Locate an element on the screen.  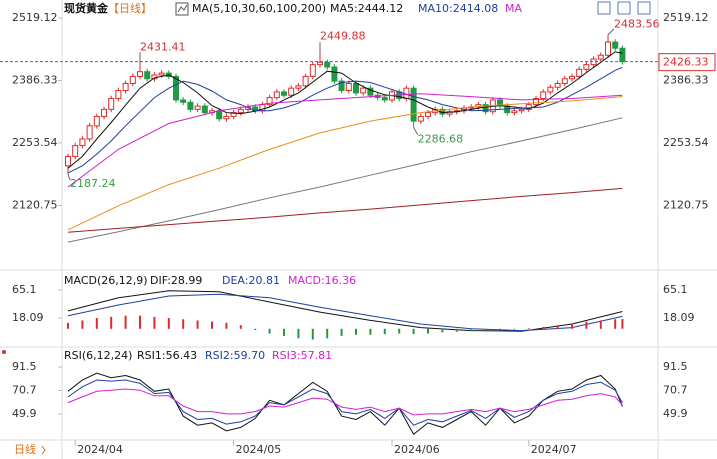
legend-entry: MACD:16.36 is located at coordinates (322, 280).